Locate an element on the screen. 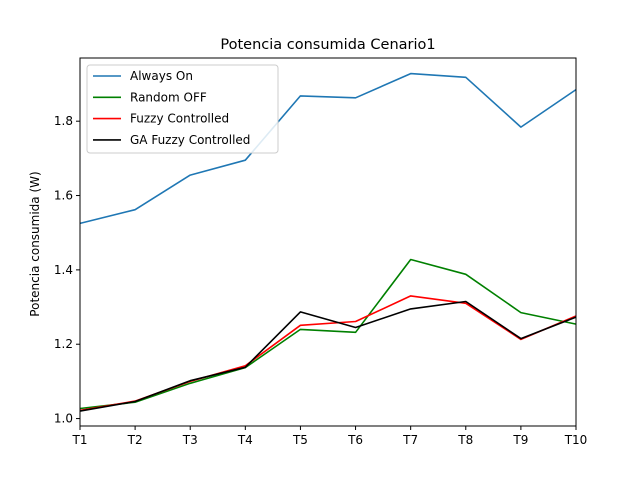  legend-label: Always On is located at coordinates (161, 76).